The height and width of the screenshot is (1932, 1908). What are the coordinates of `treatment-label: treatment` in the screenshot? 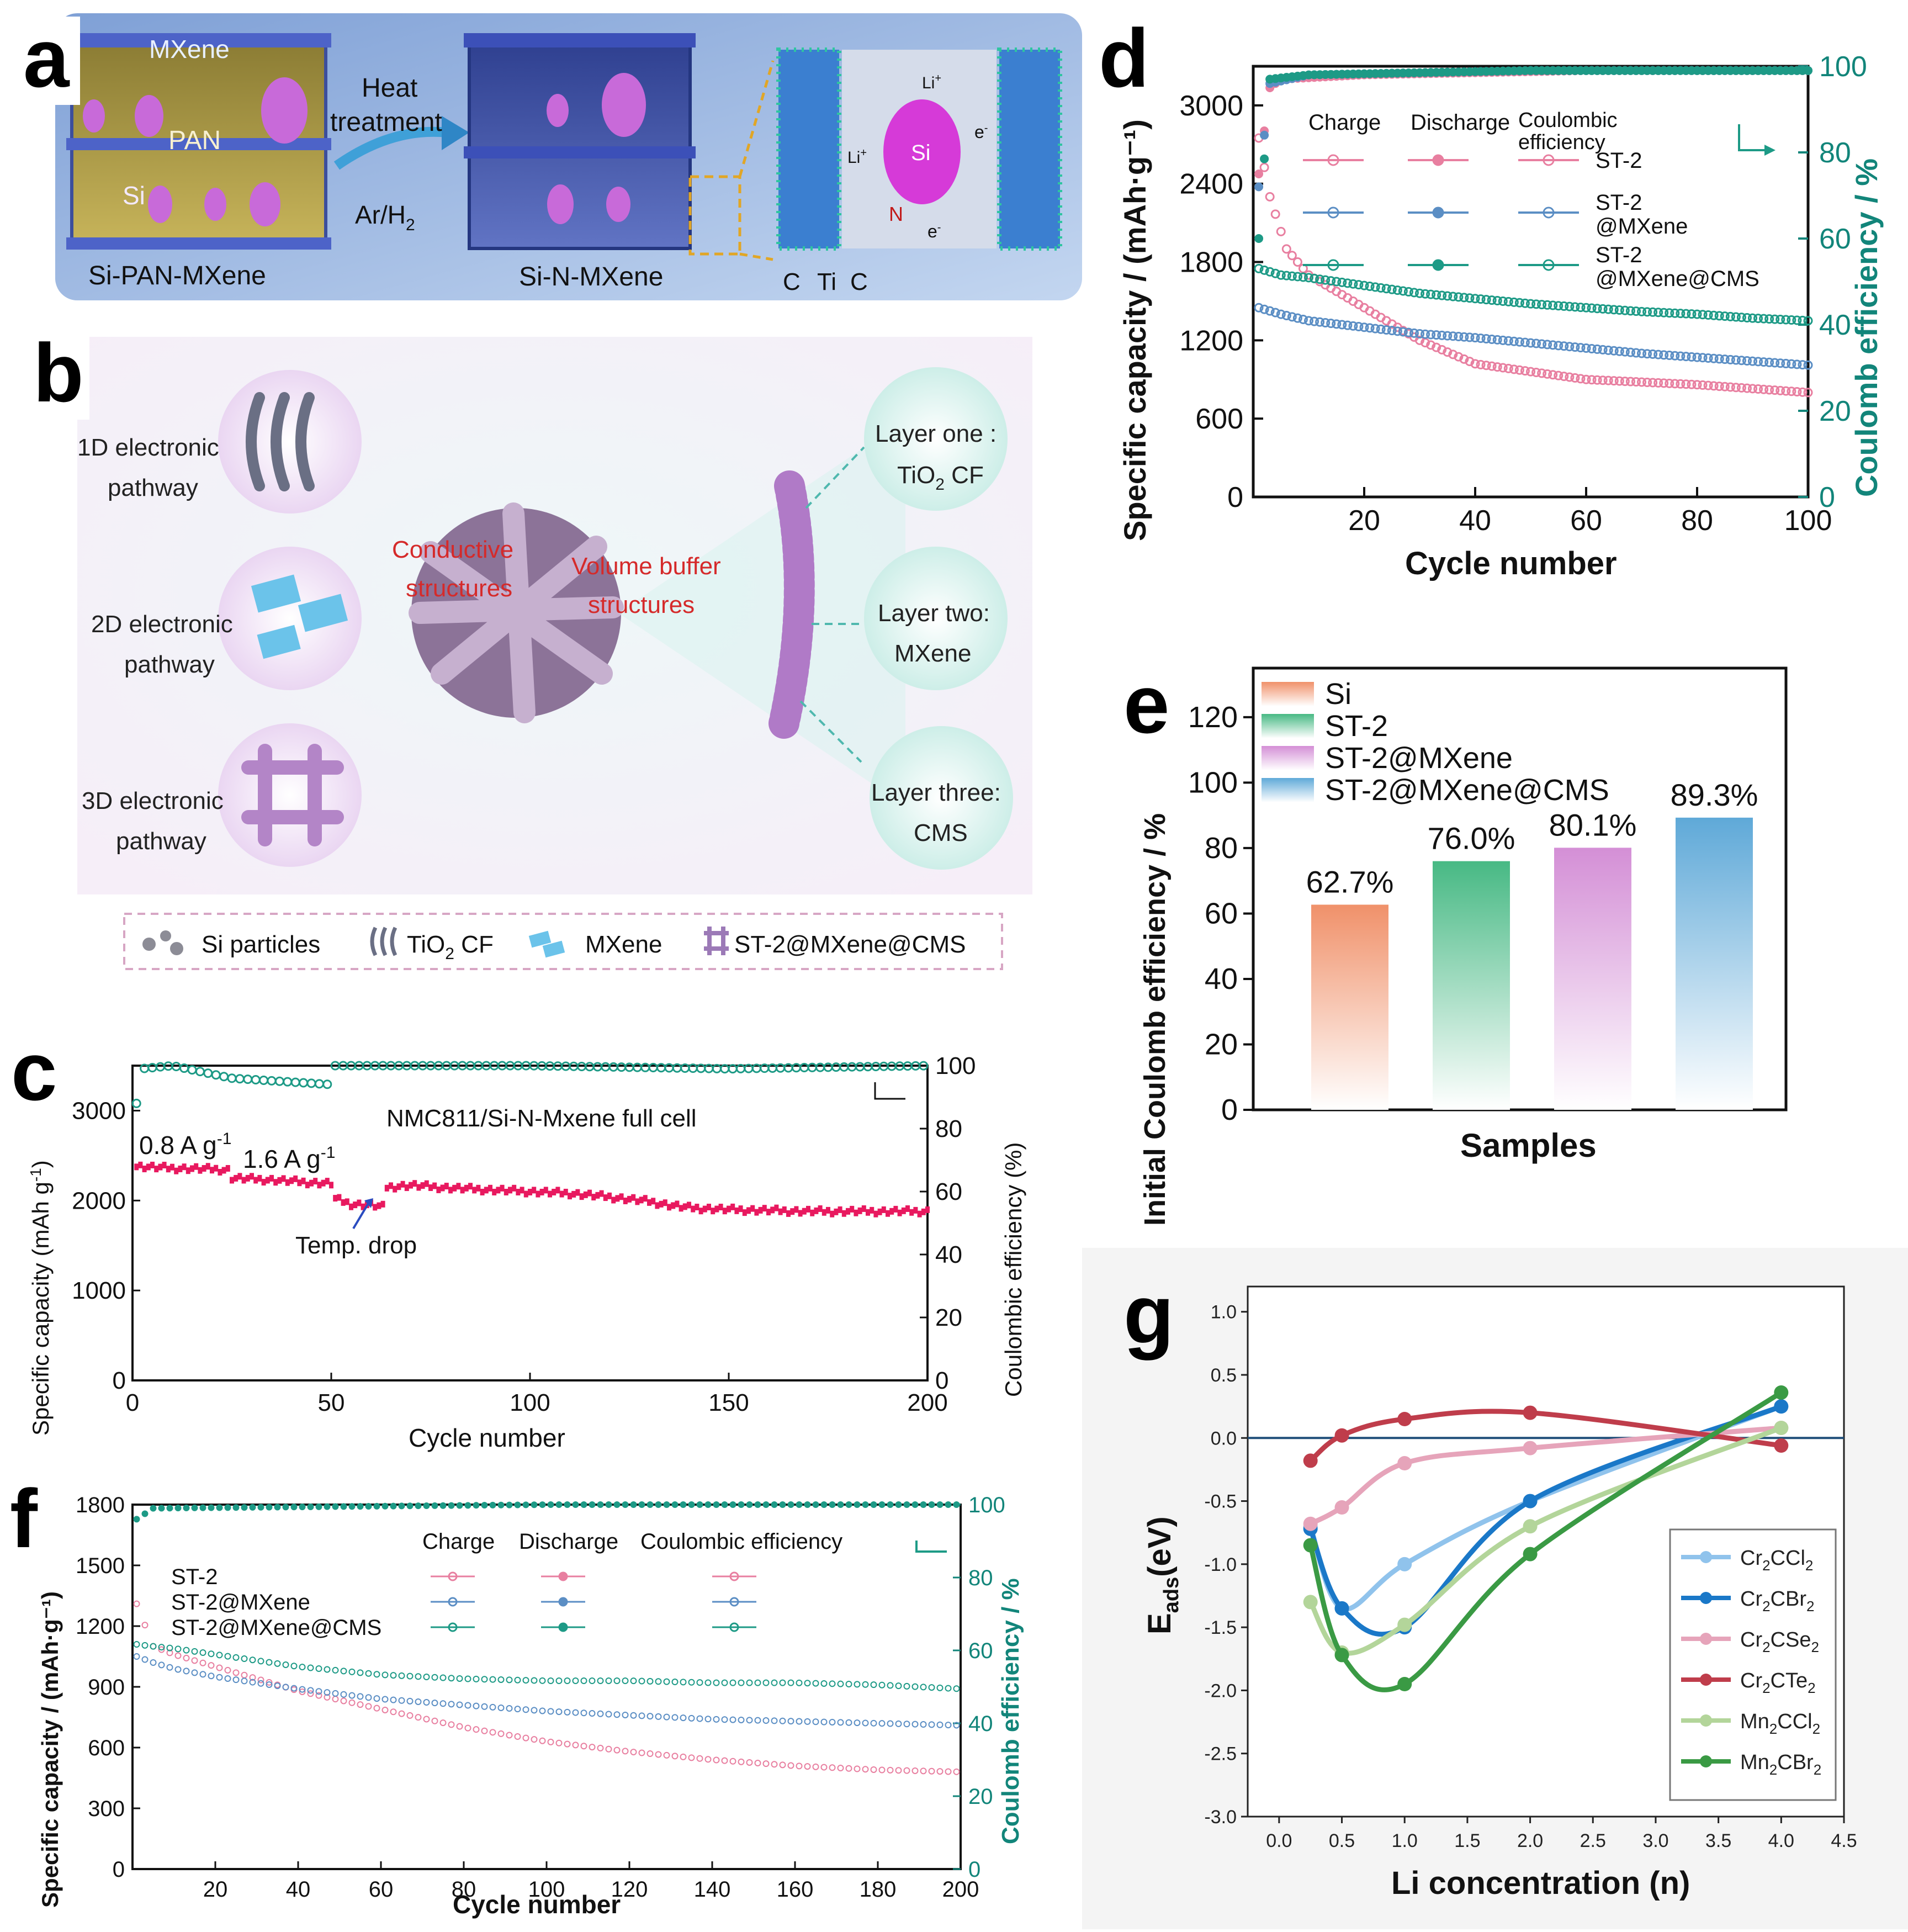 It's located at (386, 122).